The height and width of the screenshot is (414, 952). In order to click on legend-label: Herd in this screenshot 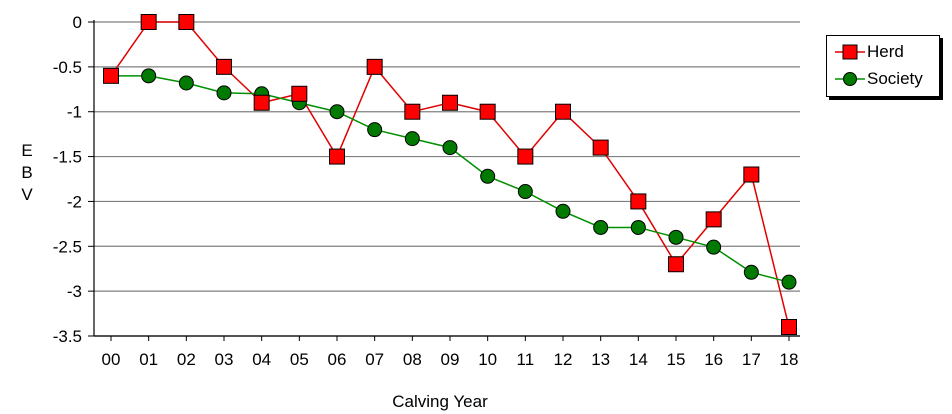, I will do `click(885, 51)`.